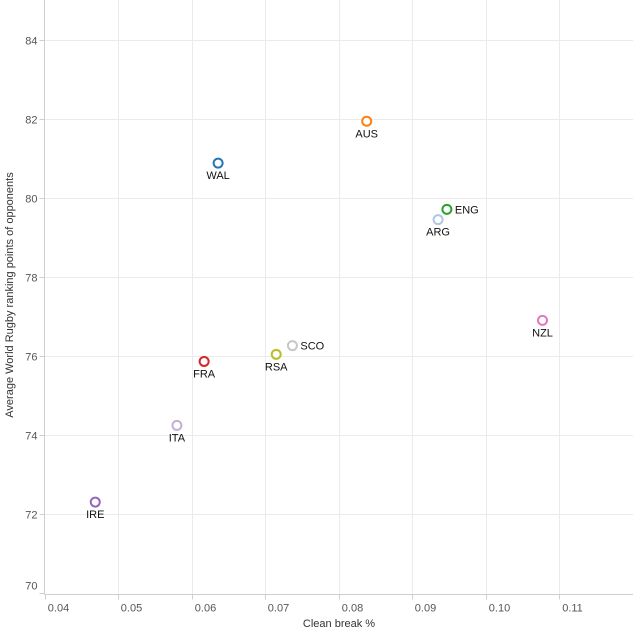 The image size is (634, 639). What do you see at coordinates (447, 209) in the screenshot?
I see `data-point-eng` at bounding box center [447, 209].